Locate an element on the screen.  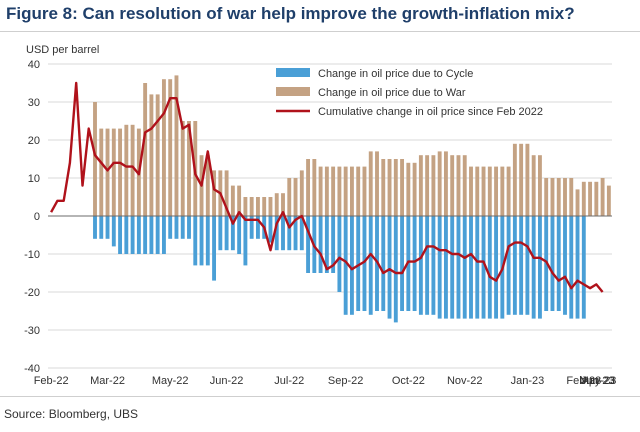
x-tick-label: Apr-23 is located at coordinates (597, 381).